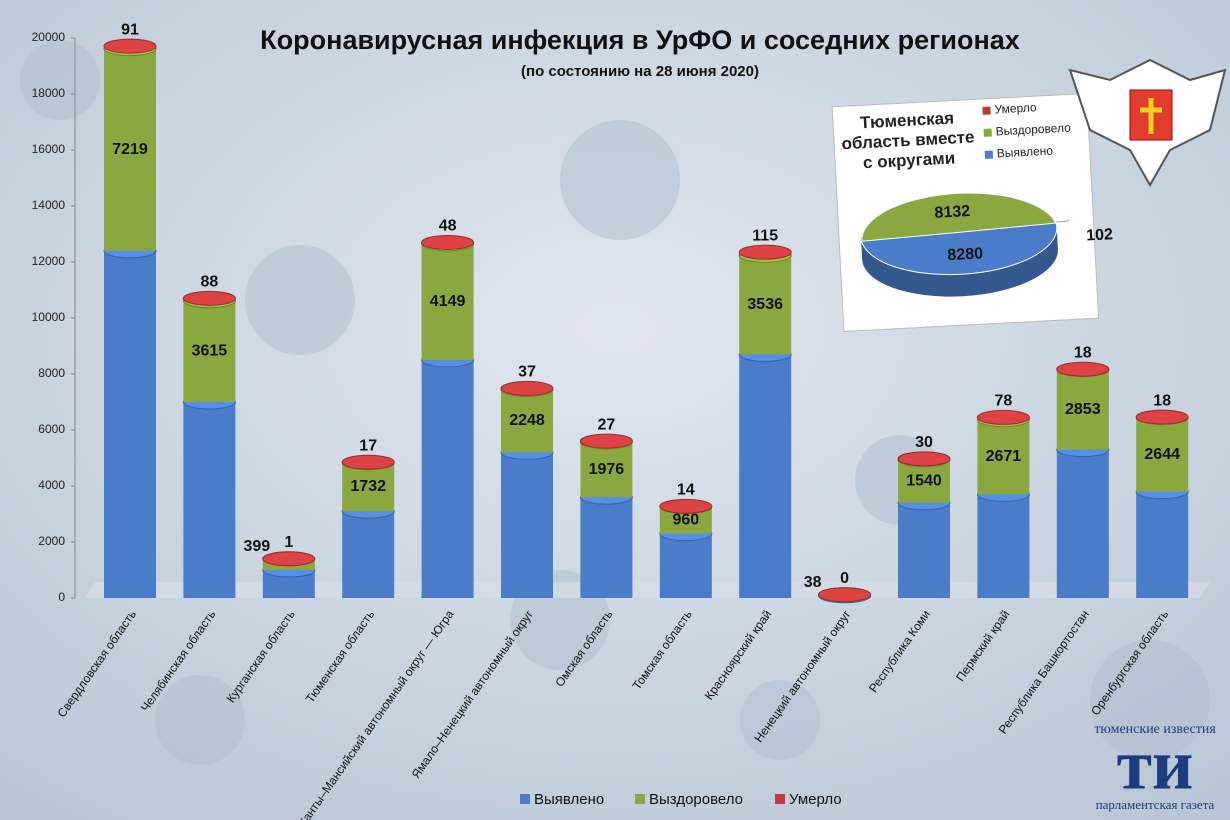 This screenshot has width=1230, height=820. Describe the element at coordinates (696, 799) in the screenshot. I see `legend-label: Выздоровело` at that location.